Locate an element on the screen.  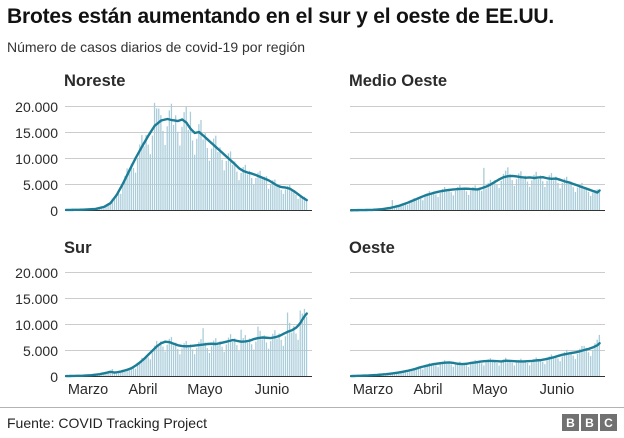
y-axis-sur: 20.000 15.000 10.000 5.000 0 is located at coordinates (29, 324).